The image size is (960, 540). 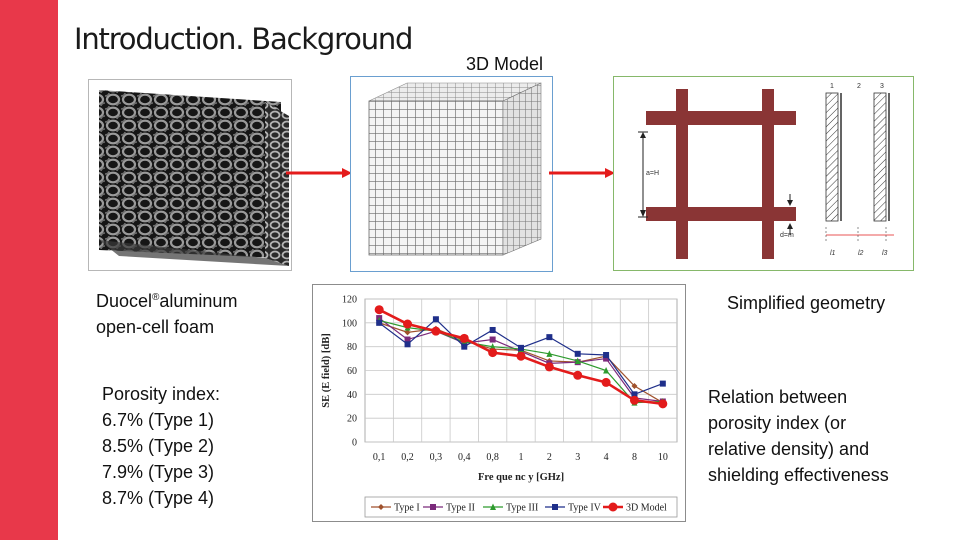 I want to click on porosity-item: 6.7% (Type 1), so click(x=158, y=420).